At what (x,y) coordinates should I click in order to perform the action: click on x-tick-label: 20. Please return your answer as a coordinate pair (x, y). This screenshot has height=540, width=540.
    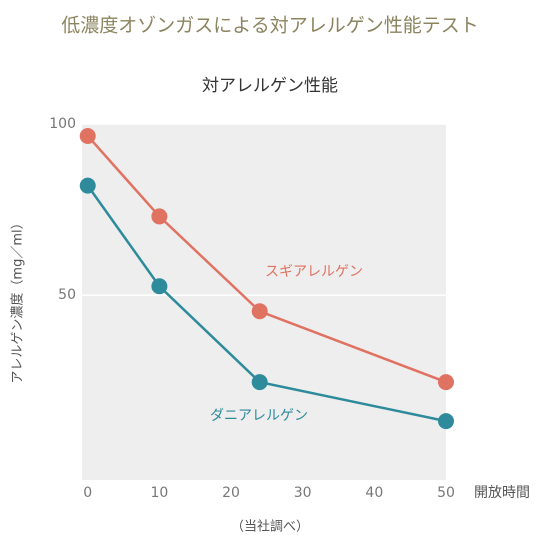
    Looking at the image, I should click on (231, 493).